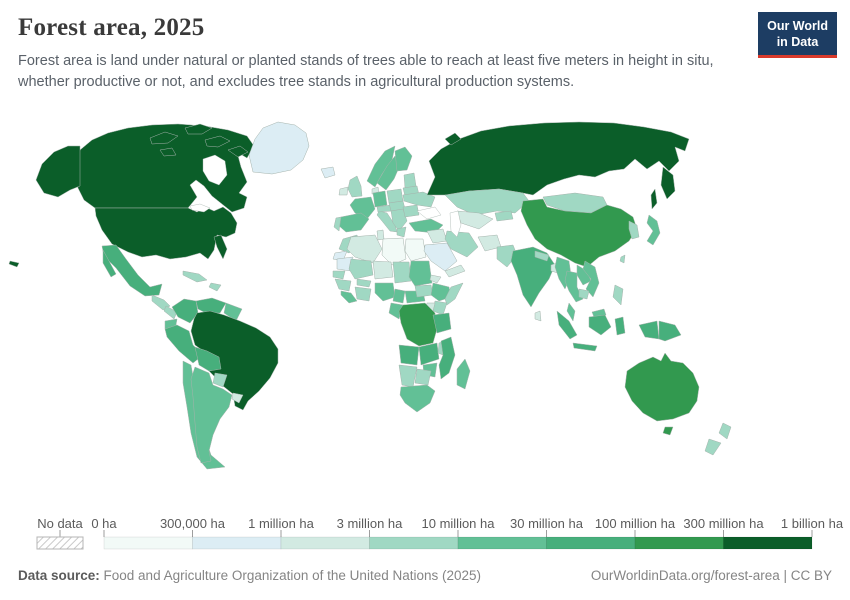 The image size is (850, 600). What do you see at coordinates (415, 250) in the screenshot?
I see `country-egypt` at bounding box center [415, 250].